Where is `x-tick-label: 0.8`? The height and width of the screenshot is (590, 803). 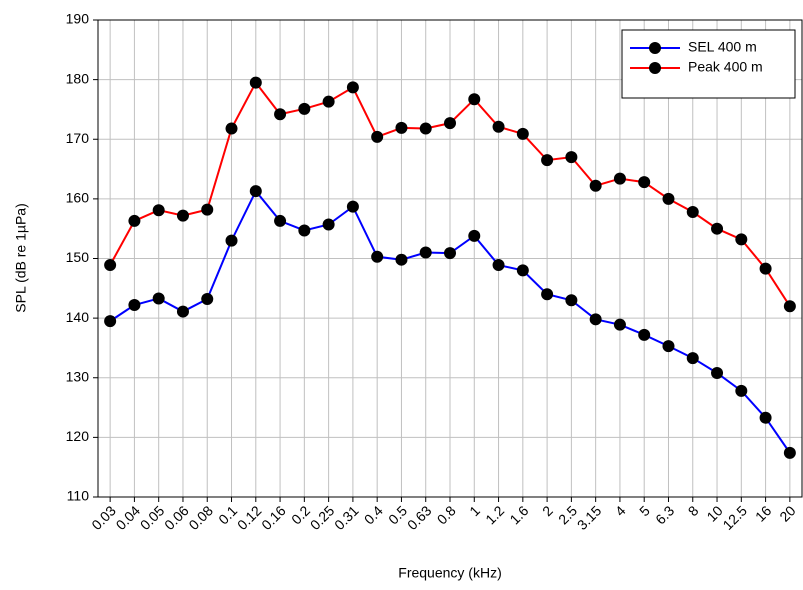
x-tick-label: 0.8 is located at coordinates (446, 514).